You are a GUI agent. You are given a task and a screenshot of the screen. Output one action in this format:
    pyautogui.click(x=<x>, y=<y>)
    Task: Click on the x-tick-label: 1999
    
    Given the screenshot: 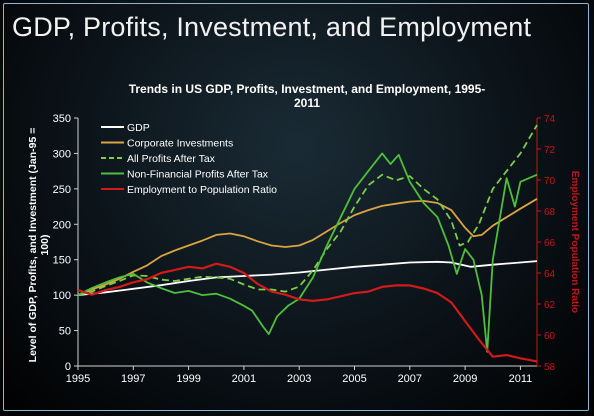 What is the action you would take?
    pyautogui.click(x=188, y=379)
    